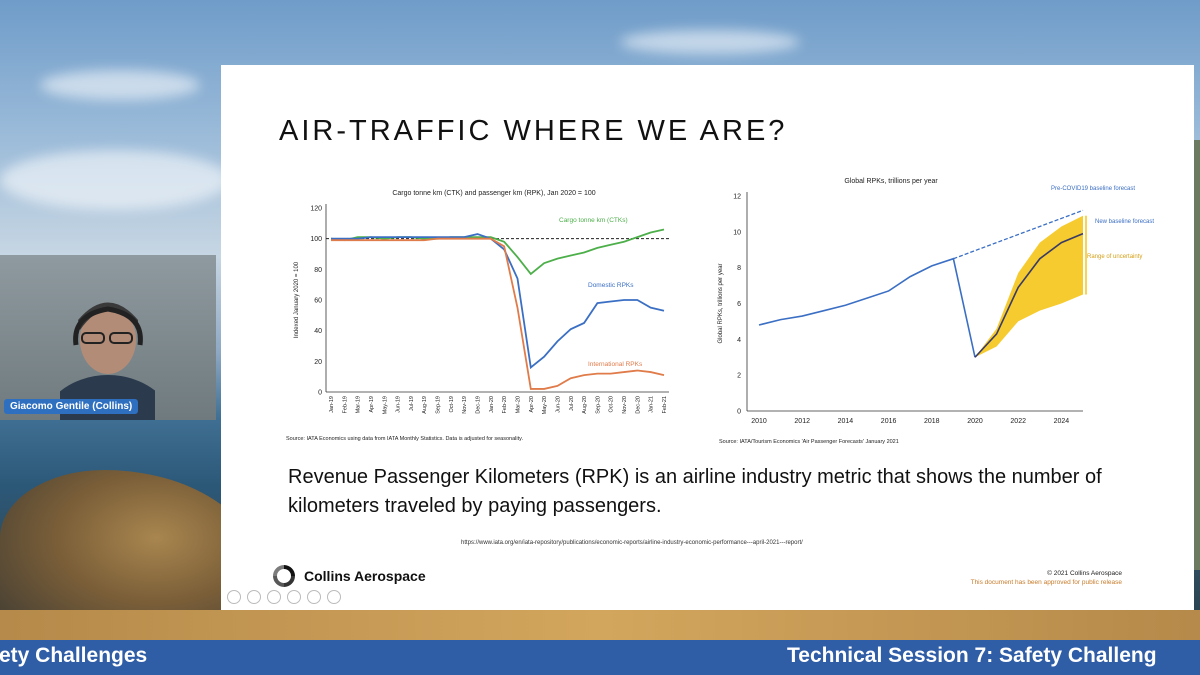 The width and height of the screenshot is (1200, 675). What do you see at coordinates (320, 393) in the screenshot?
I see `chart1-ytick-label: 0` at bounding box center [320, 393].